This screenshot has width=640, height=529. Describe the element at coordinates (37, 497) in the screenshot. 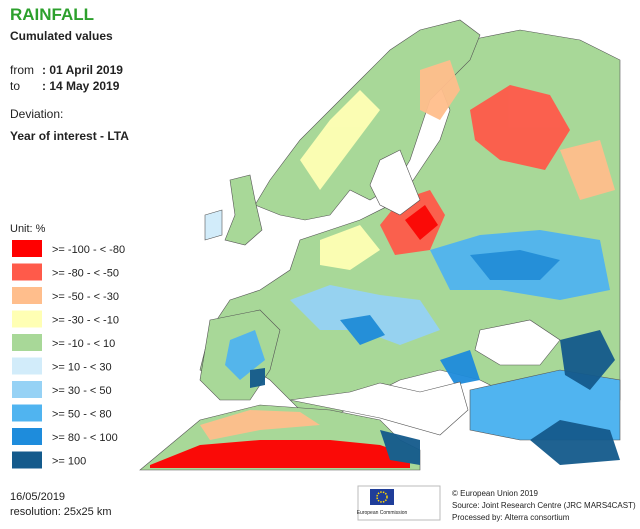

I see `date: 16/05/2019` at that location.